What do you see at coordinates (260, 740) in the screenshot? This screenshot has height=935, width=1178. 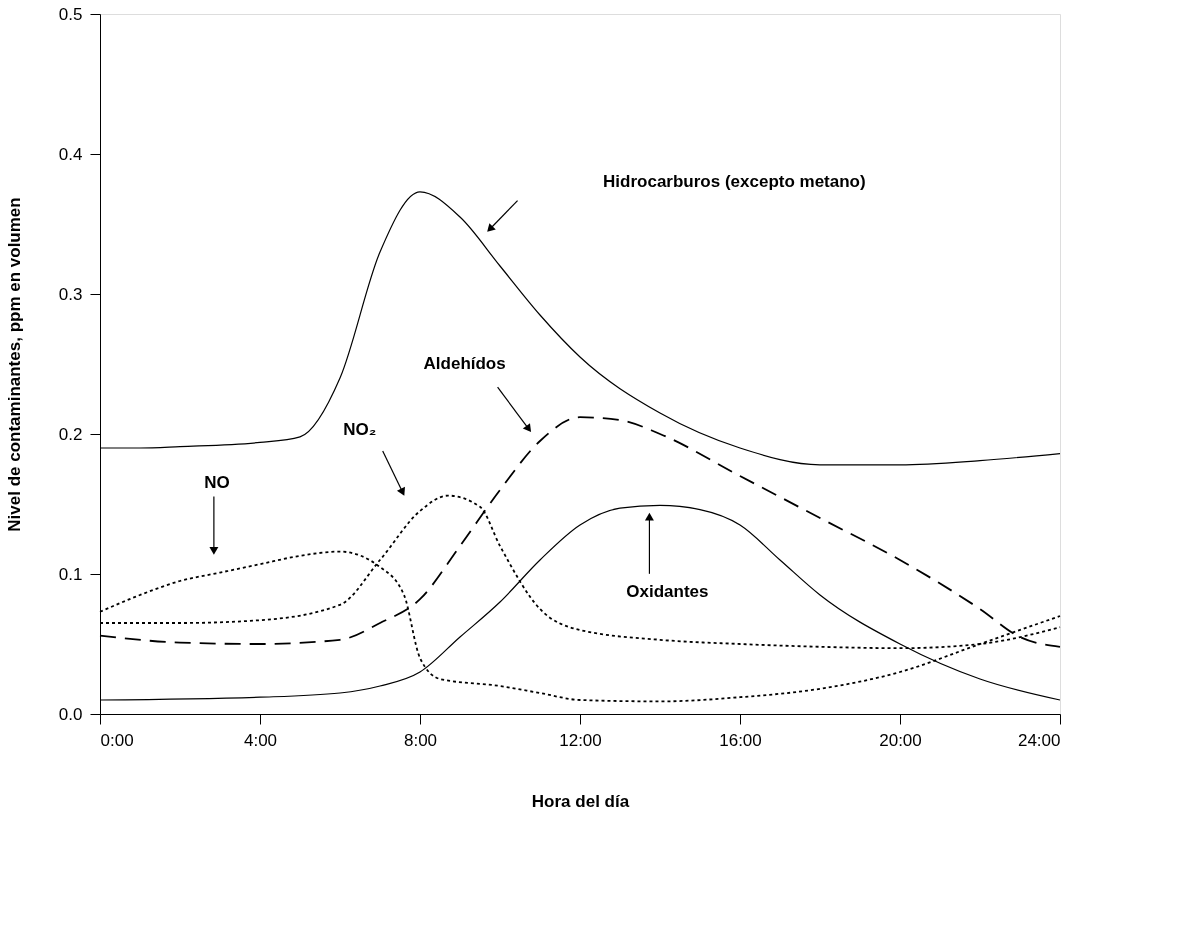 I see `x-tick-label: 4:00` at bounding box center [260, 740].